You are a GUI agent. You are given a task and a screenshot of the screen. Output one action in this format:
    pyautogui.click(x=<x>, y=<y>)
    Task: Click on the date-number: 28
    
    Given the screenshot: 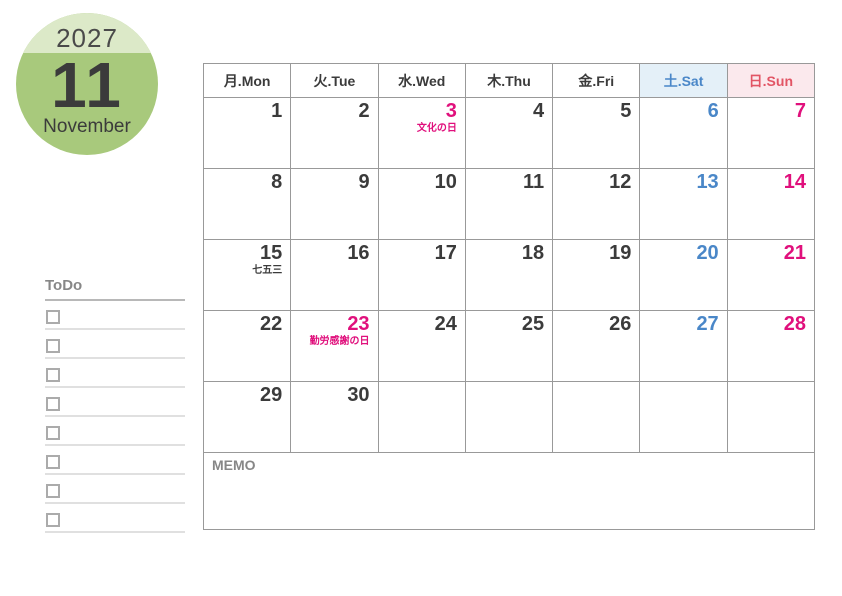 What is the action you would take?
    pyautogui.click(x=794, y=324)
    